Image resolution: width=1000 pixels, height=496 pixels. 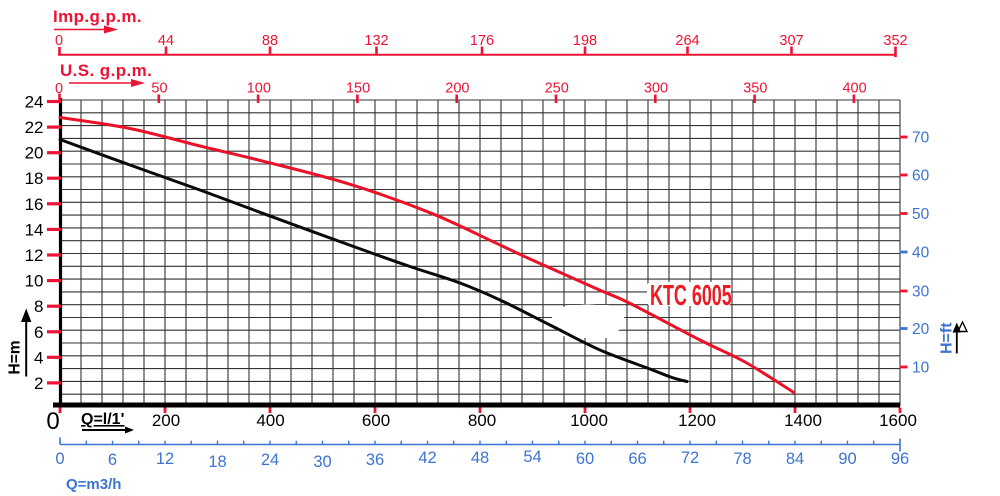 I want to click on svg-text: 40, so click(x=921, y=253).